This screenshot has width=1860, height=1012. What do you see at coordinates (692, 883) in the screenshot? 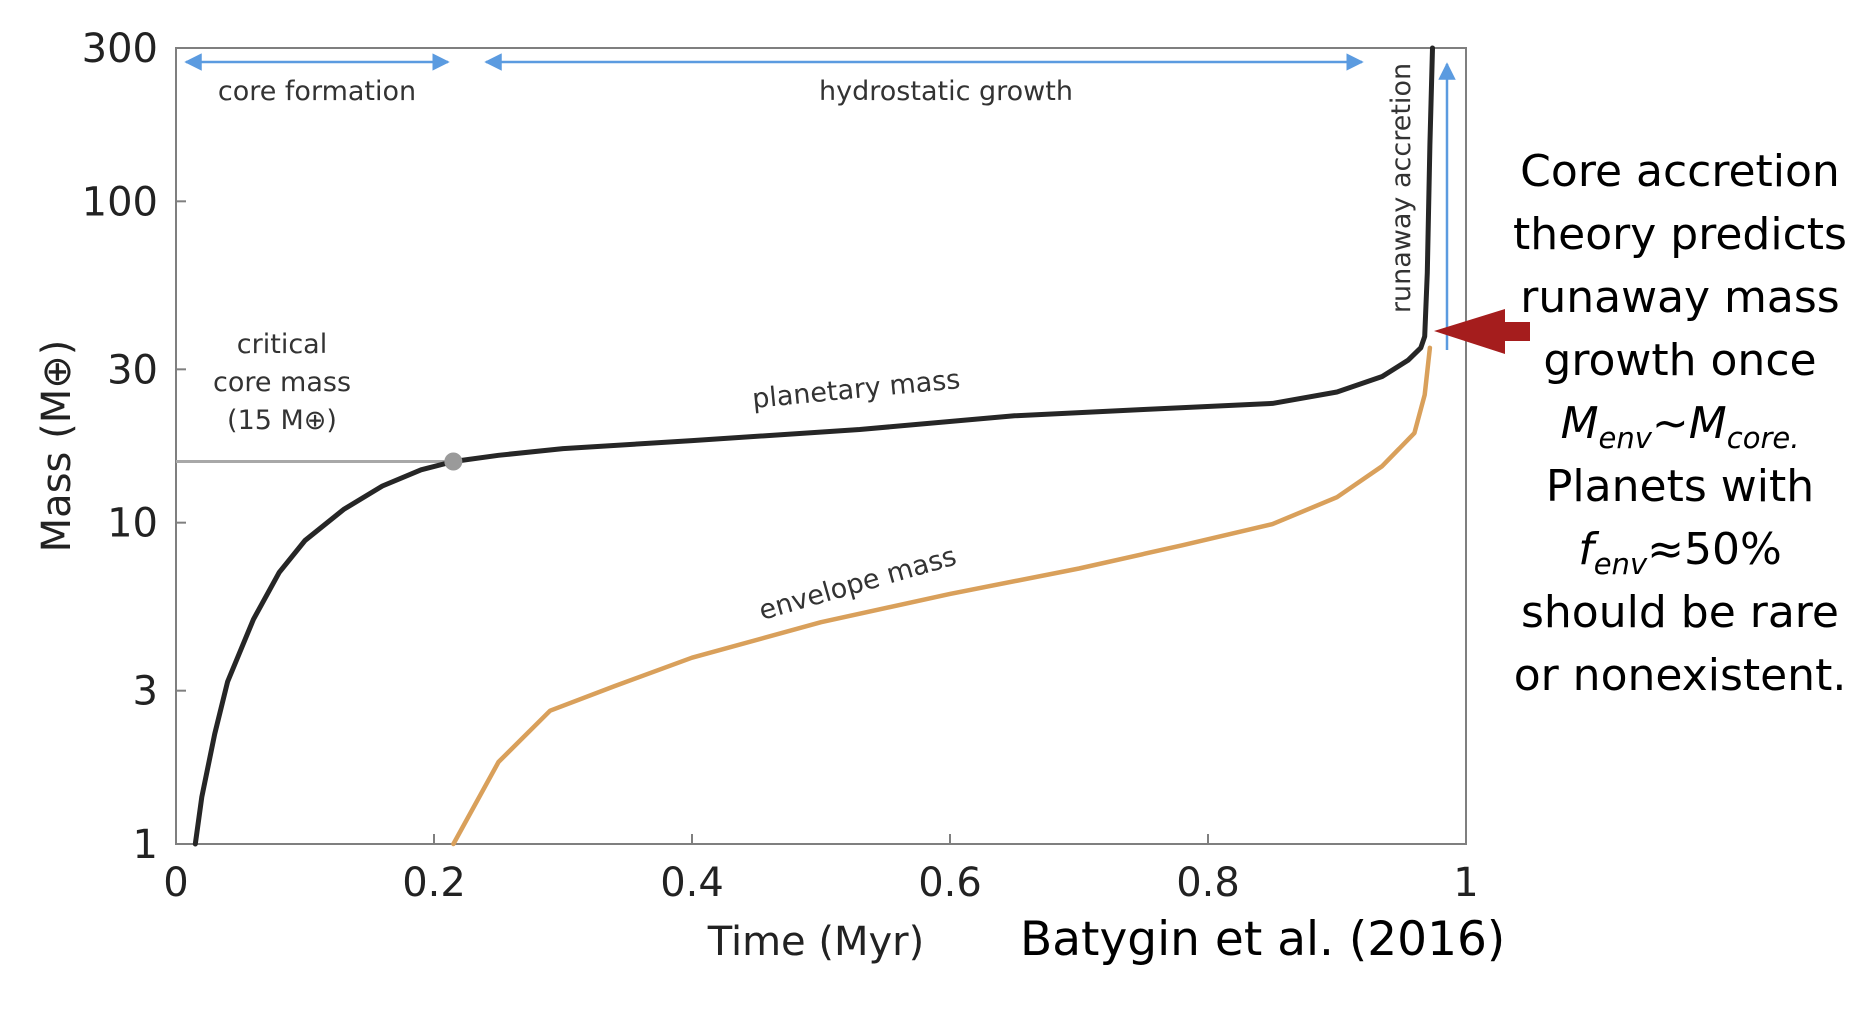
I see `x-tick-label-2: 0.4` at bounding box center [692, 883].